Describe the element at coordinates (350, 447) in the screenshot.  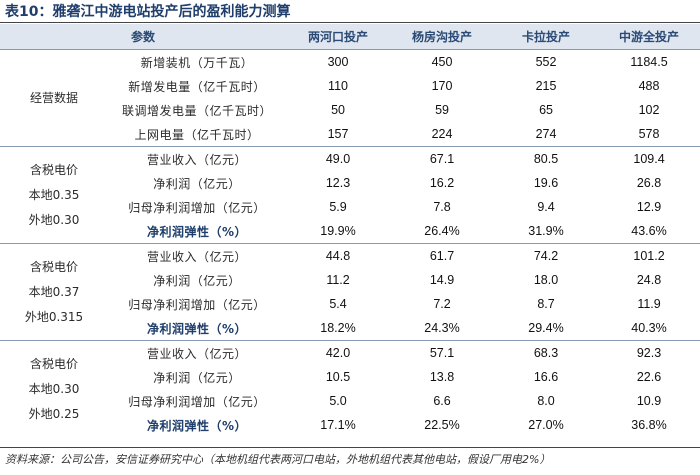
I see `footnote-divider` at that location.